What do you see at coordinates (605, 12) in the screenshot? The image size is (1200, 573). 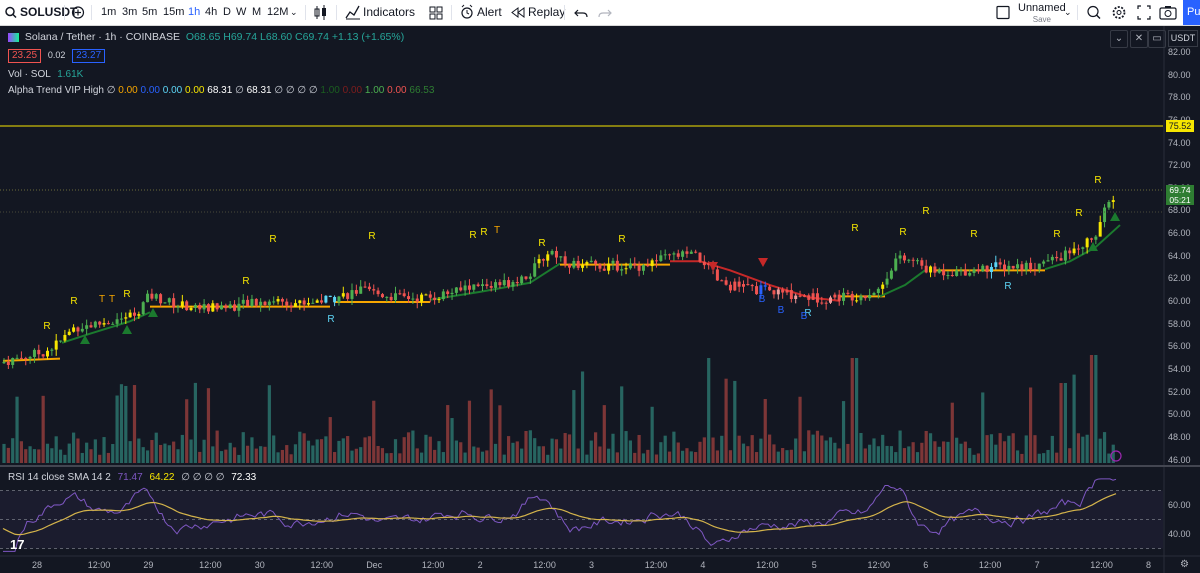 I see `redo-icon` at bounding box center [605, 12].